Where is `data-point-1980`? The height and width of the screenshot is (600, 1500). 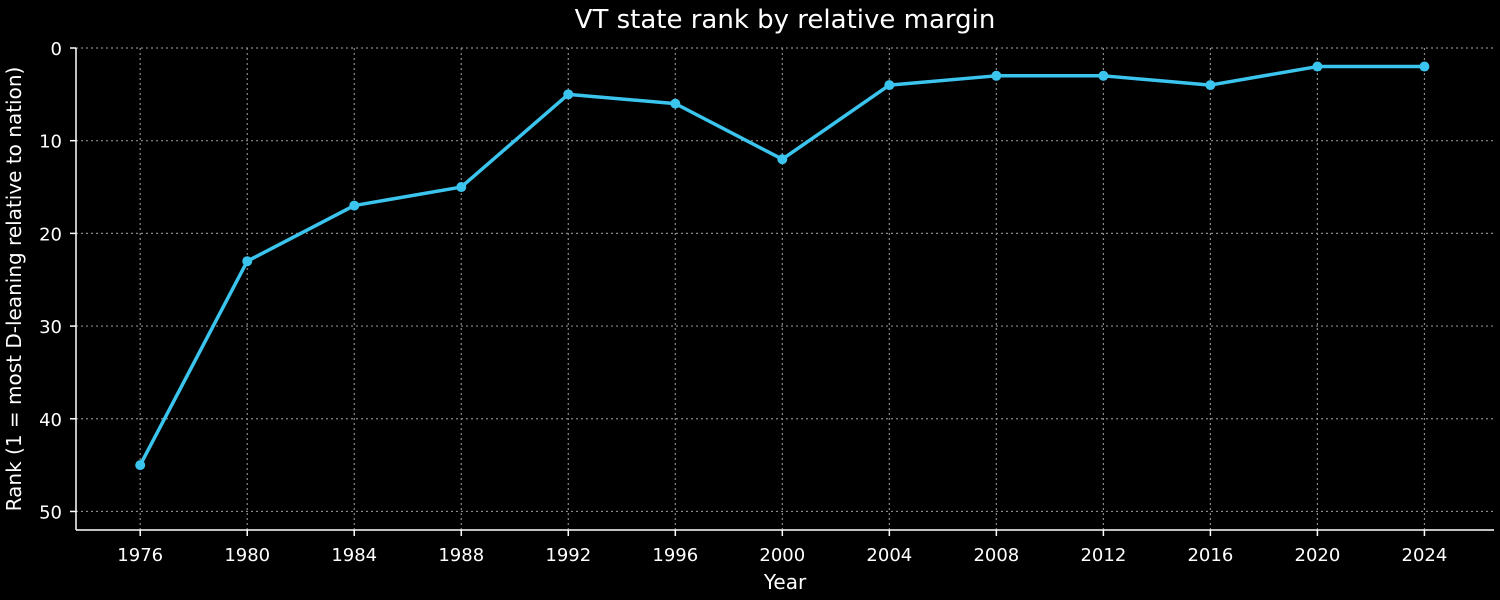 data-point-1980 is located at coordinates (247, 261).